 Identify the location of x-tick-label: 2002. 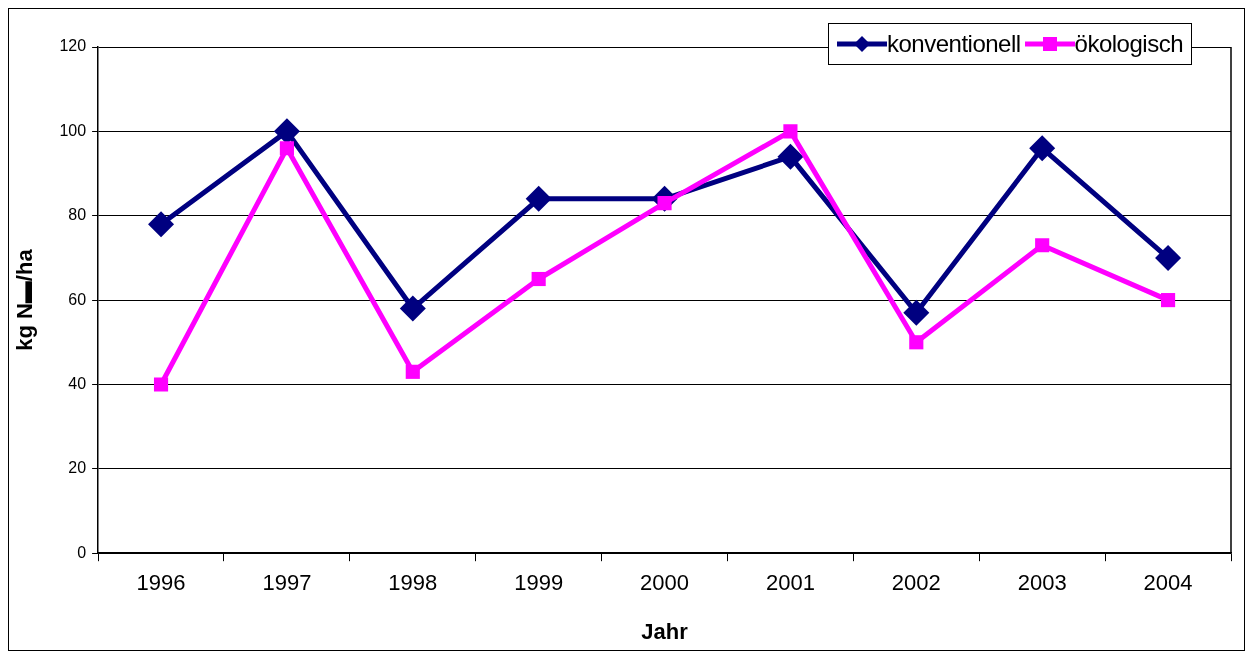
(916, 583).